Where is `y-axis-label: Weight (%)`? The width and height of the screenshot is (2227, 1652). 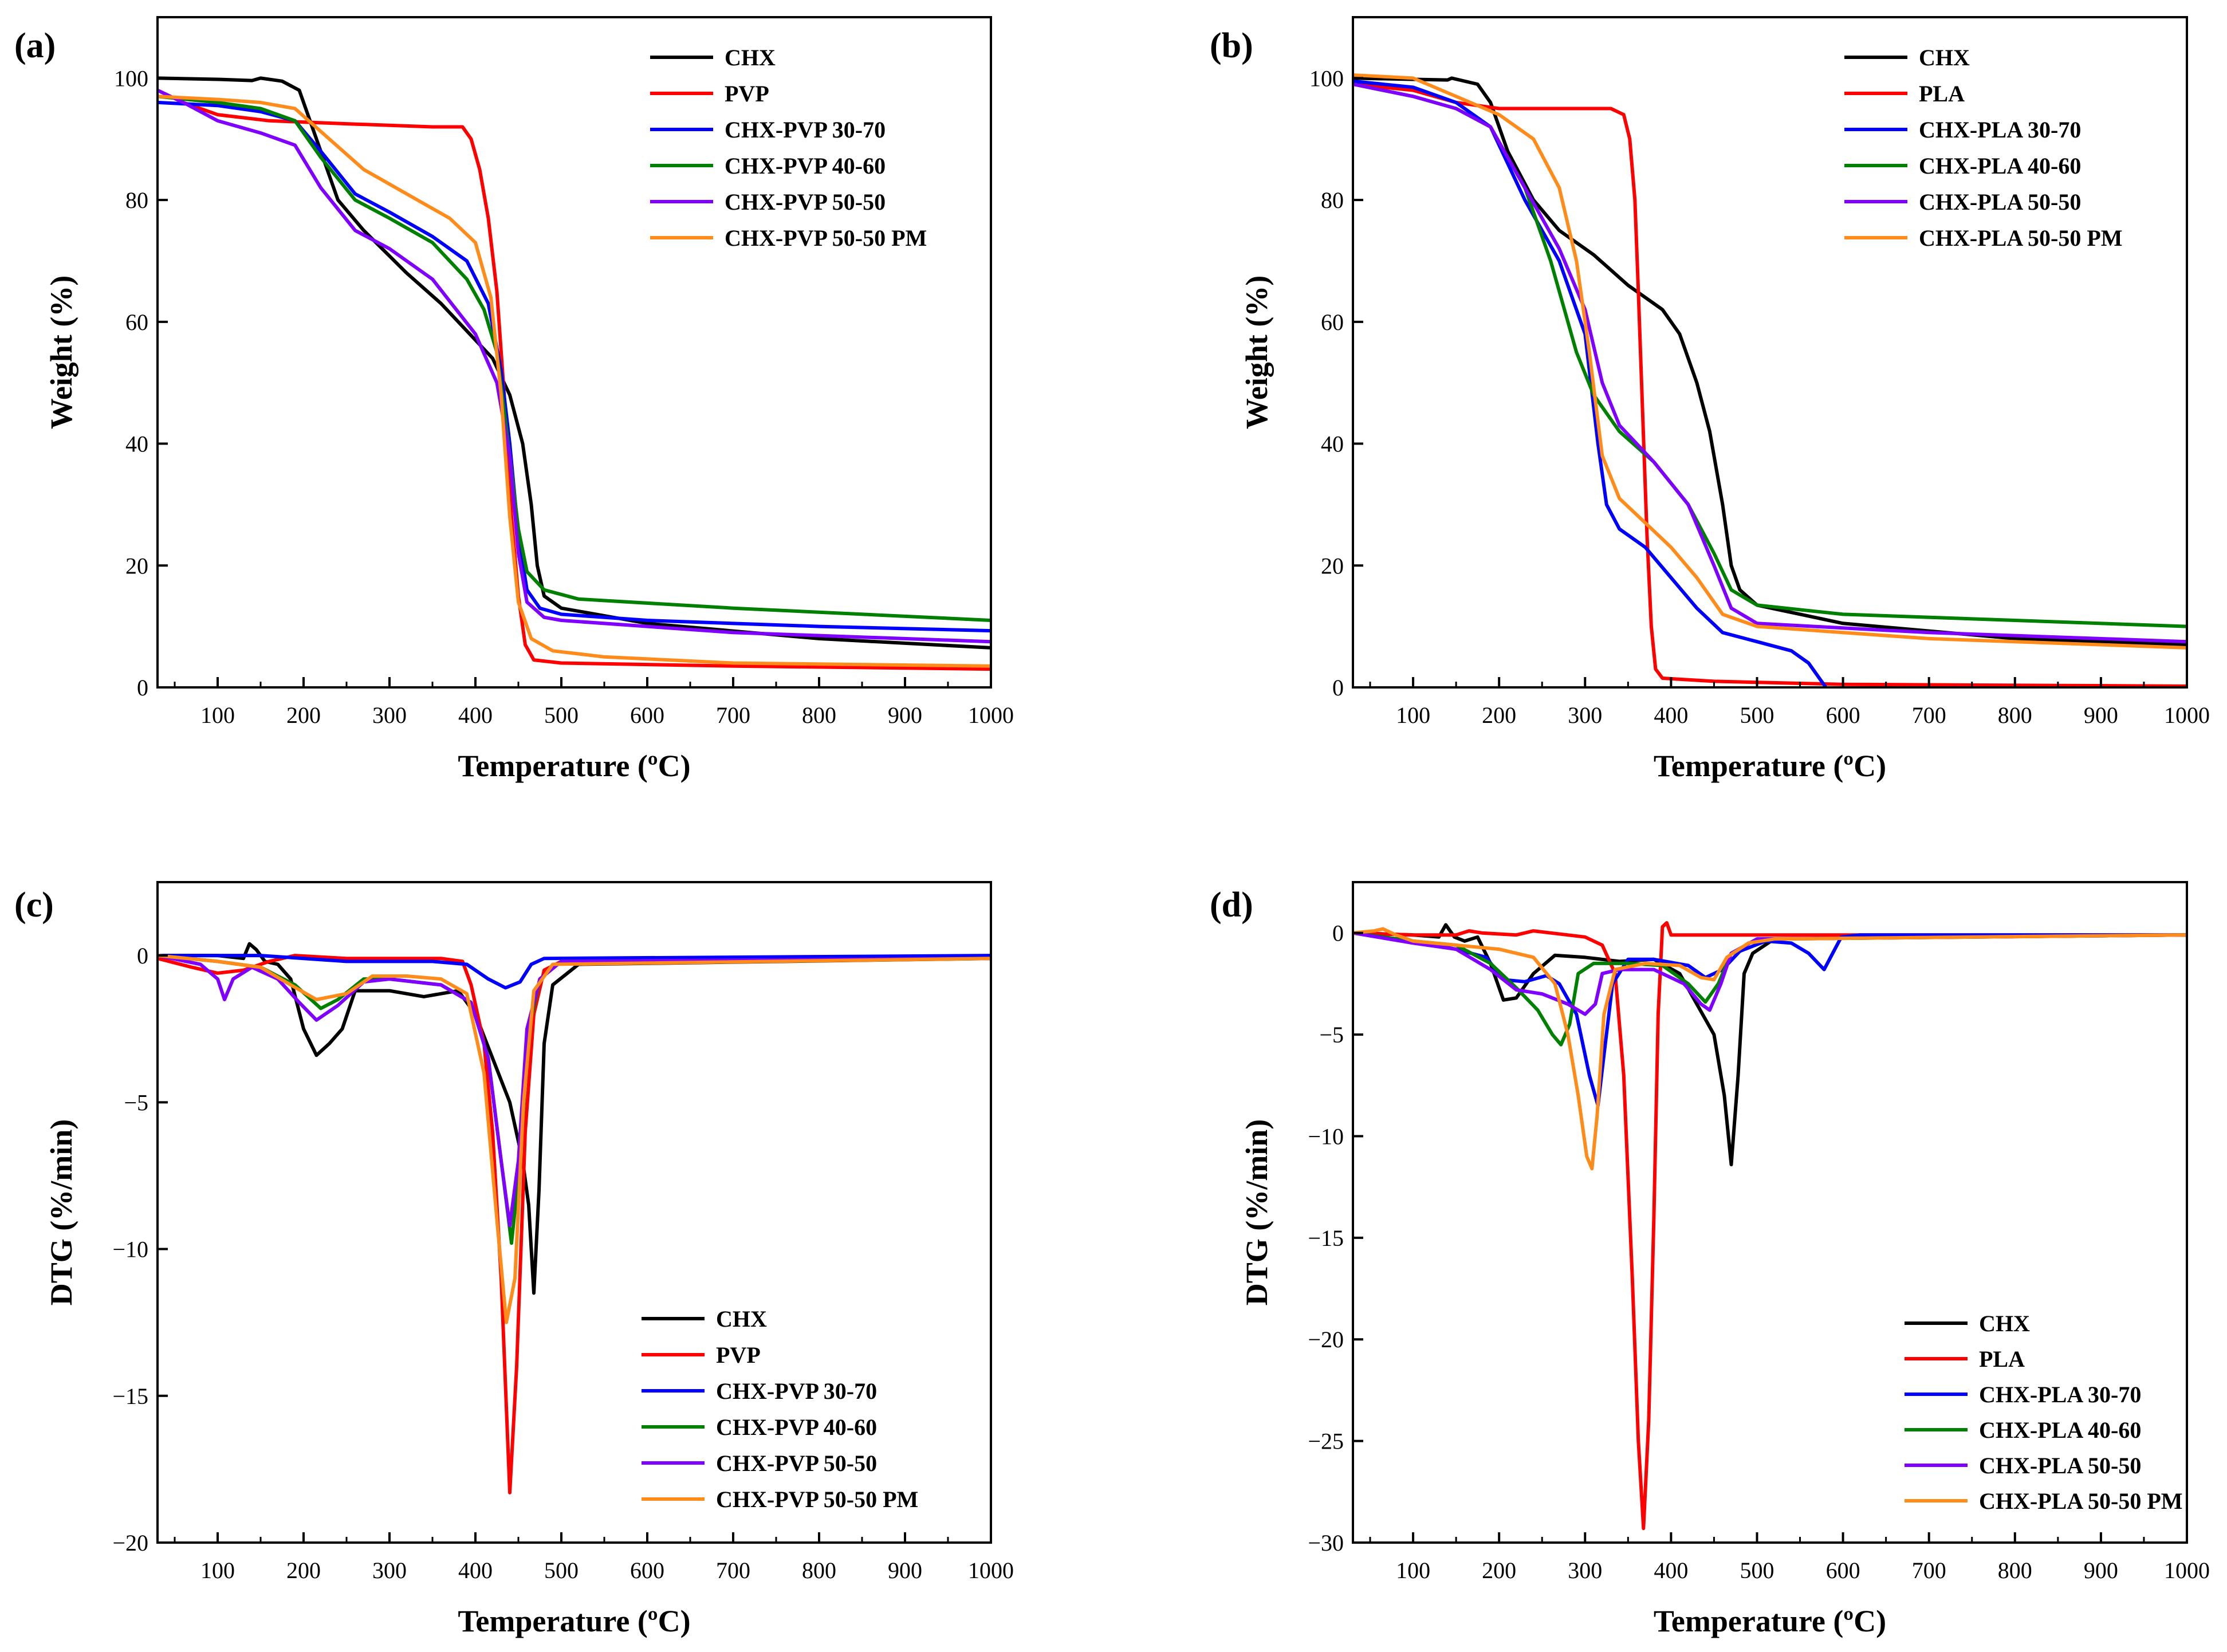 y-axis-label: Weight (%) is located at coordinates (61, 352).